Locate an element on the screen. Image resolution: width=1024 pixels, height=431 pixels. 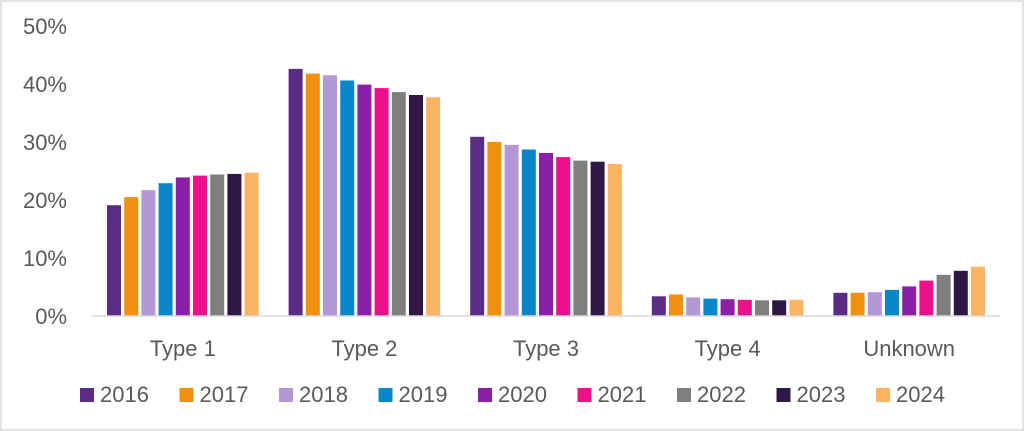
category-label: Type 3 is located at coordinates (546, 348).